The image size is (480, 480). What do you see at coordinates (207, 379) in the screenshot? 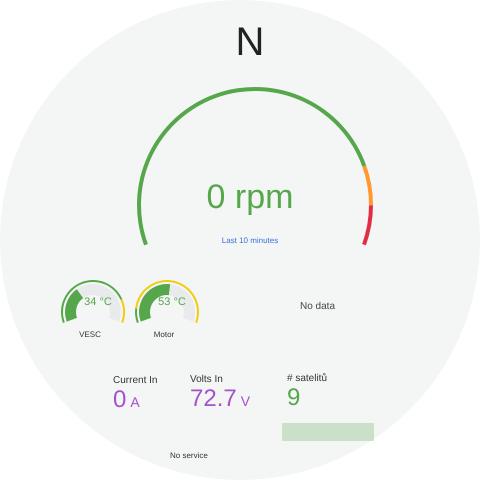
I see `text: Volts In` at bounding box center [207, 379].